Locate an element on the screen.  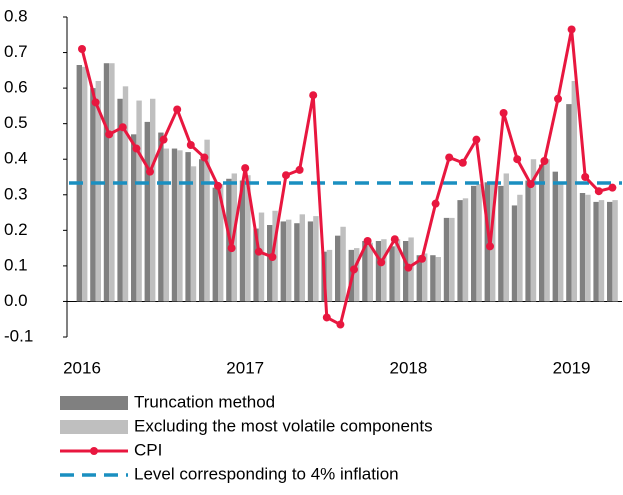
x-tick-label: 2017 is located at coordinates (245, 367).